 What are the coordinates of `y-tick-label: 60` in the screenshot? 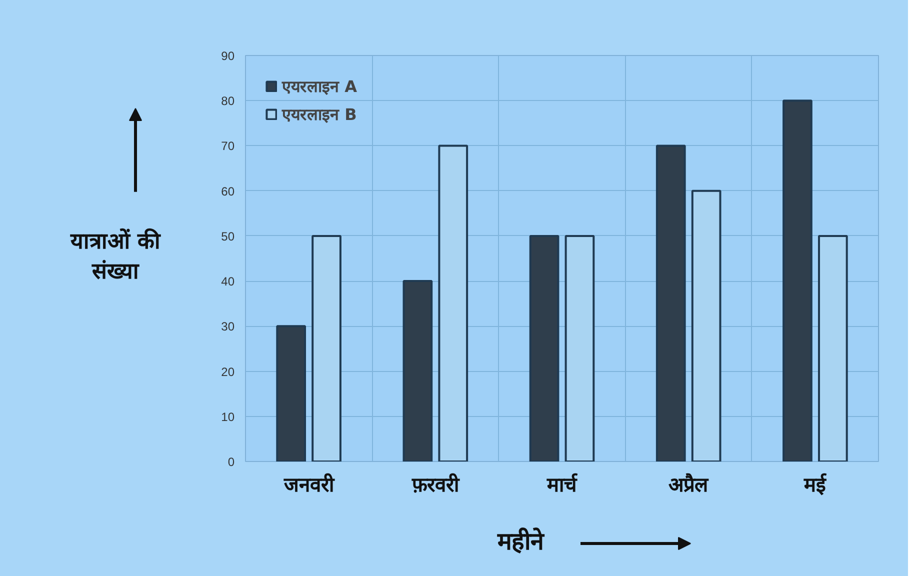 It's located at (228, 191).